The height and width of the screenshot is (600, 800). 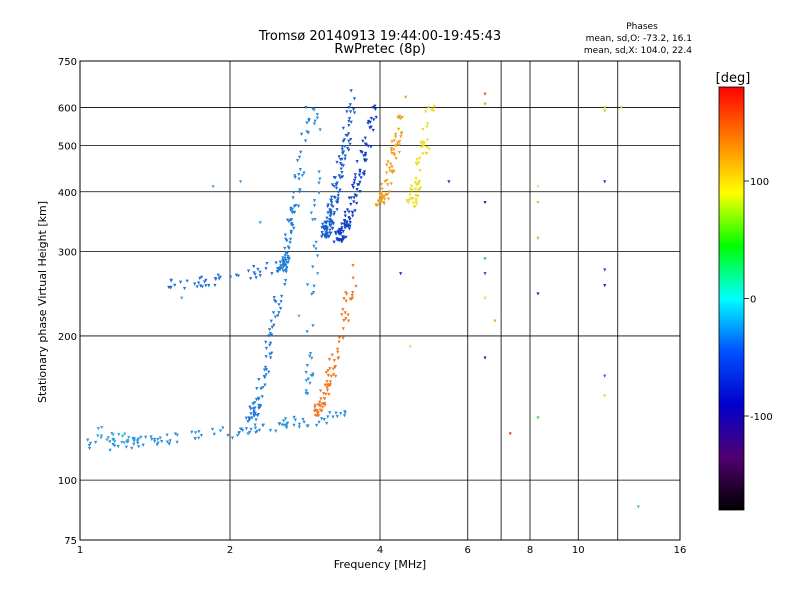 What do you see at coordinates (753, 300) in the screenshot?
I see `colorbar-tick-label-1: 0` at bounding box center [753, 300].